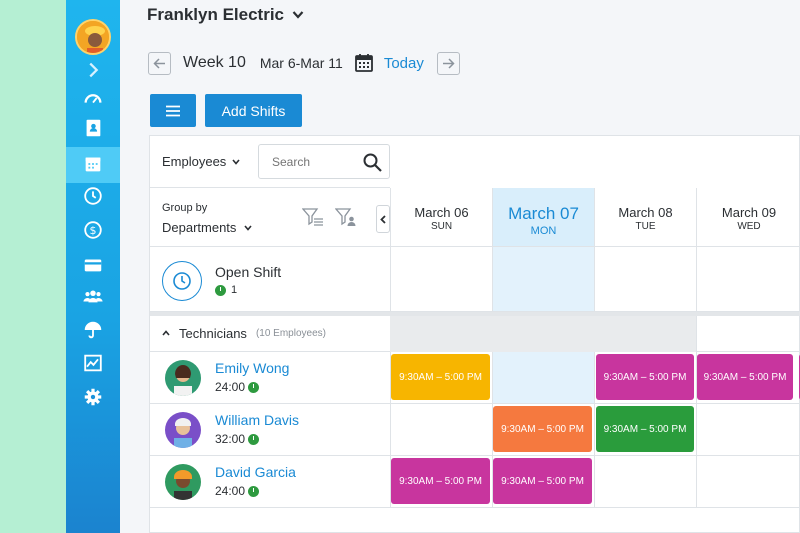  Describe the element at coordinates (234, 290) in the screenshot. I see `open-shift-count-value: 1` at that location.